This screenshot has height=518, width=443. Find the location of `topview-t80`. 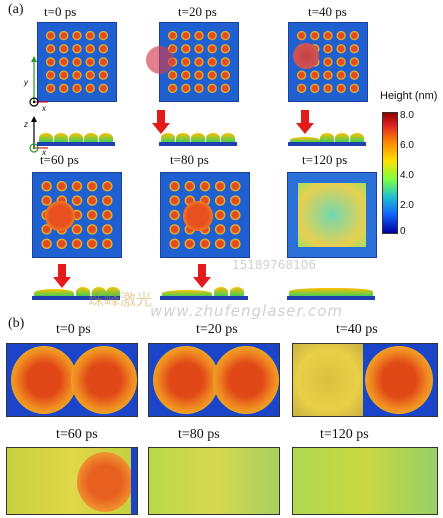

topview-t80 is located at coordinates (205, 215).